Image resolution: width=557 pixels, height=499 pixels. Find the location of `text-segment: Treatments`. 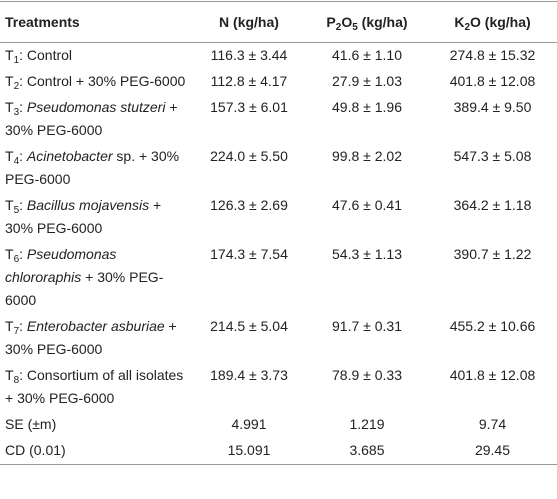

text-segment: Treatments is located at coordinates (42, 21).